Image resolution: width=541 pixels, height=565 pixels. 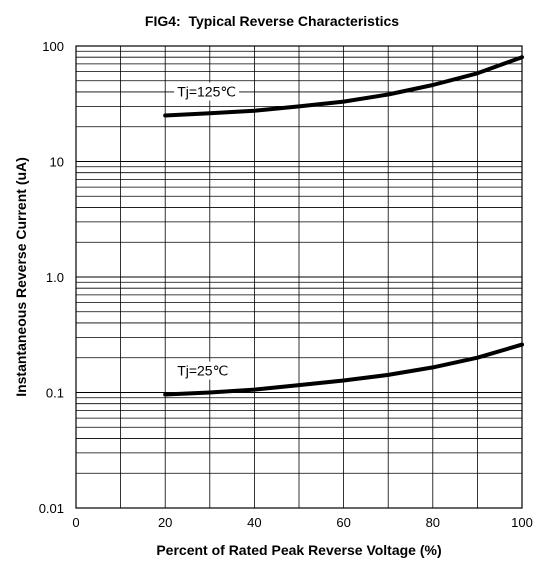 I want to click on x-tick-label: 0, so click(x=75, y=522).